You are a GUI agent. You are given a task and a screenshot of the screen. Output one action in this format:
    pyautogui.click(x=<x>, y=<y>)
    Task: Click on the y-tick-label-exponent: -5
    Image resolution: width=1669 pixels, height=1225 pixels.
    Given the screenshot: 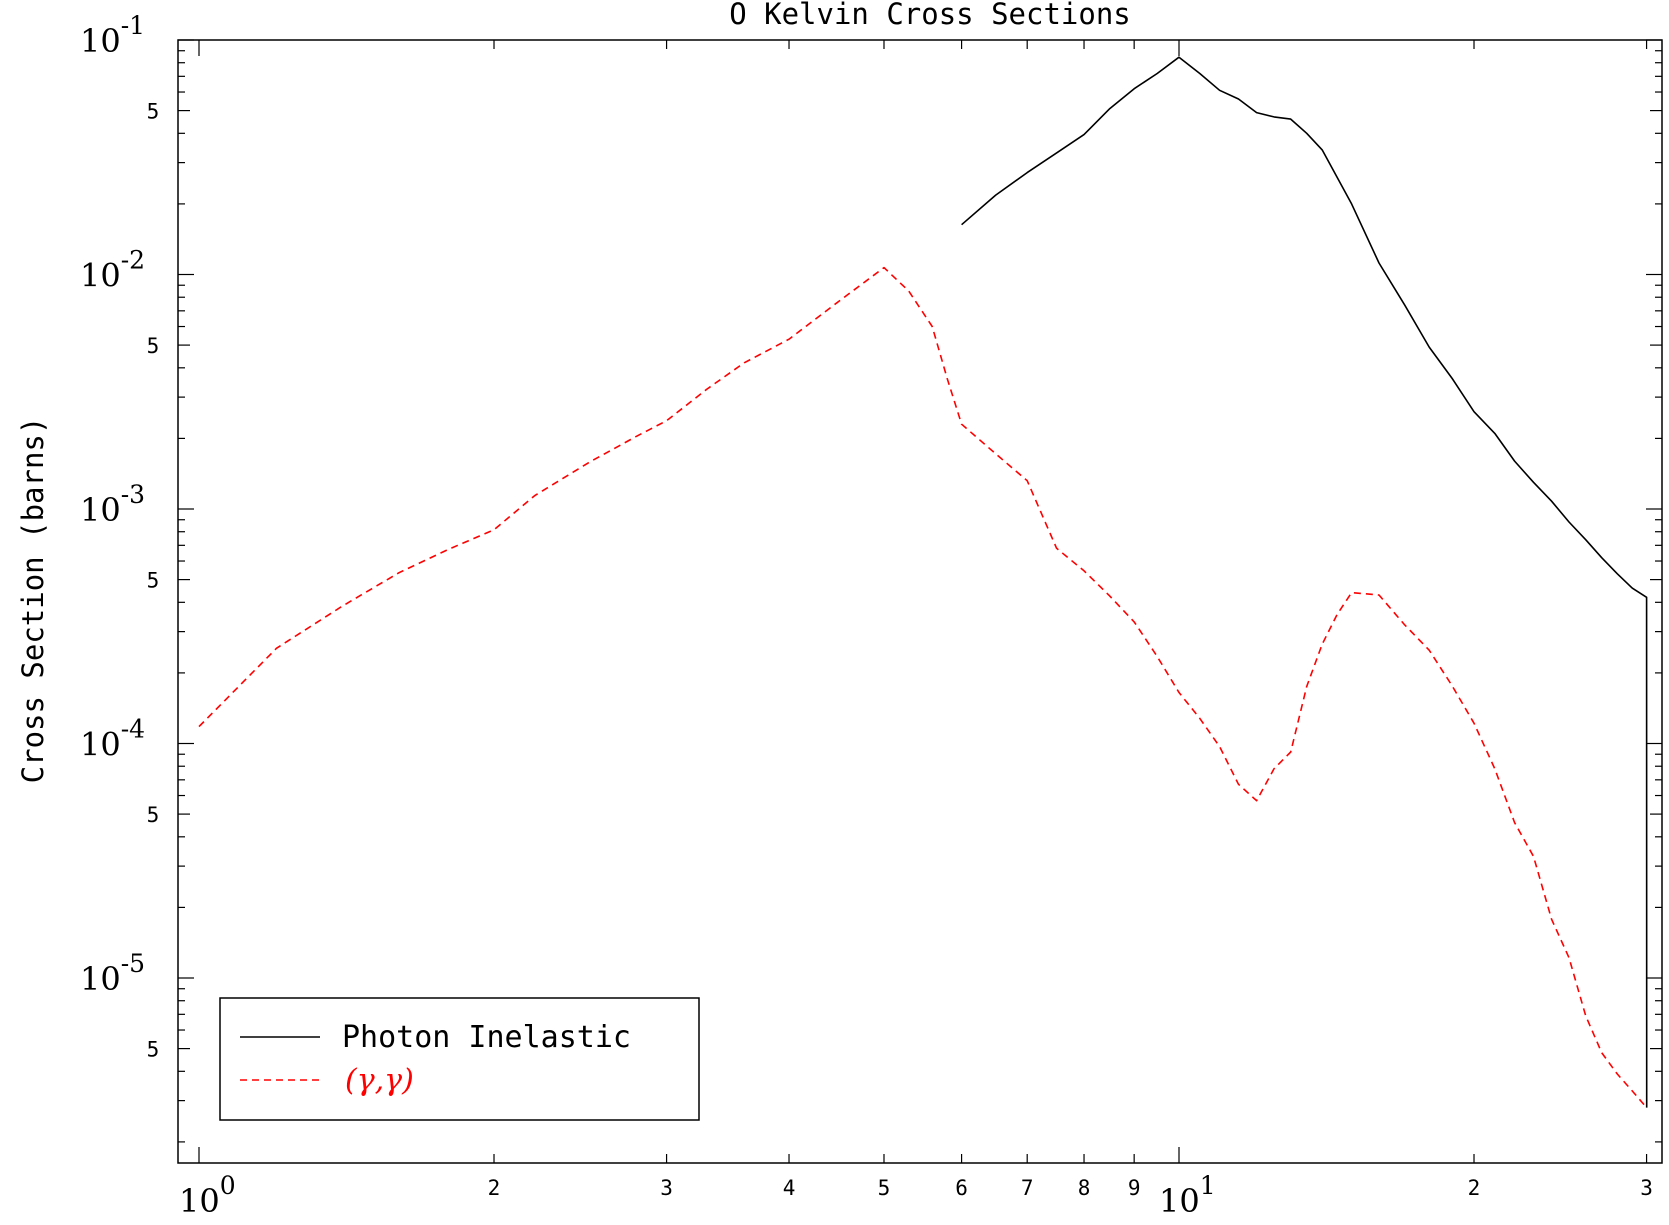 What is the action you would take?
    pyautogui.click(x=133, y=963)
    